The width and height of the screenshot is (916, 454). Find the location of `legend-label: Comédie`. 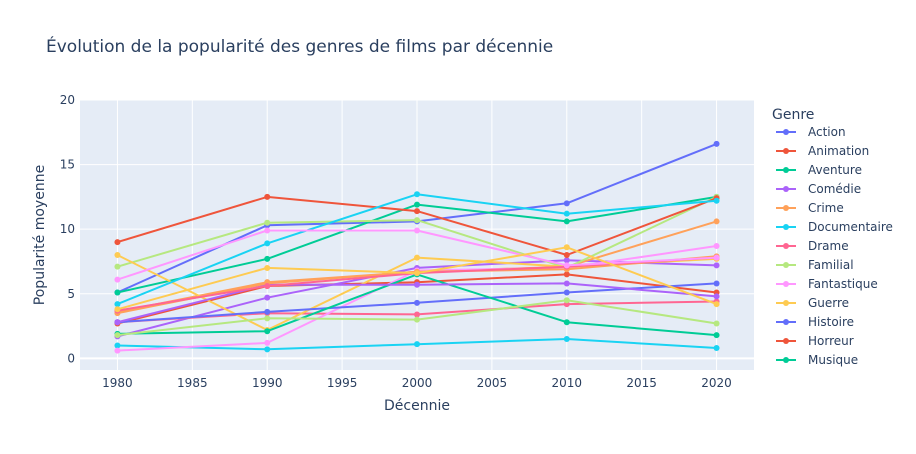

legend-label: Comédie is located at coordinates (834, 189).